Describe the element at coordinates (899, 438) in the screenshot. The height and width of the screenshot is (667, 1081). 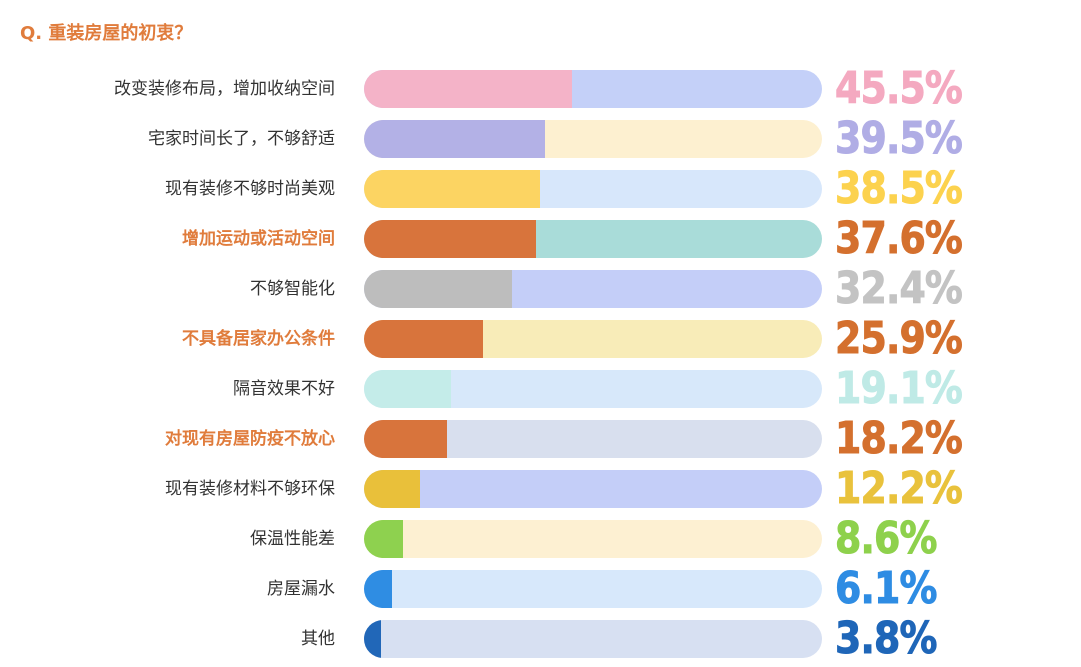
I see `value-label: 18.2%` at that location.